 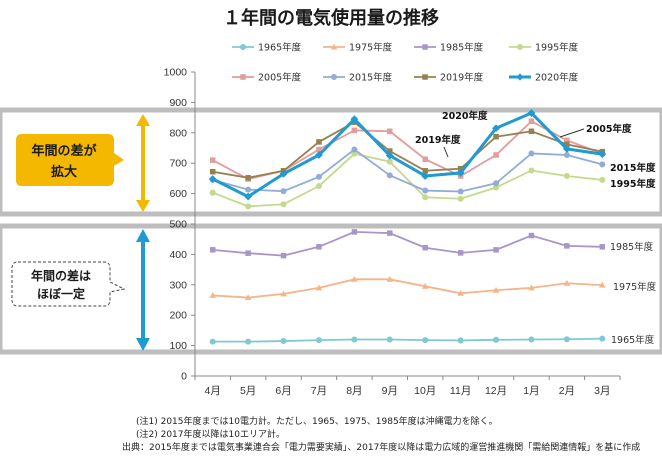 I want to click on series-line-1965, so click(x=407, y=340).